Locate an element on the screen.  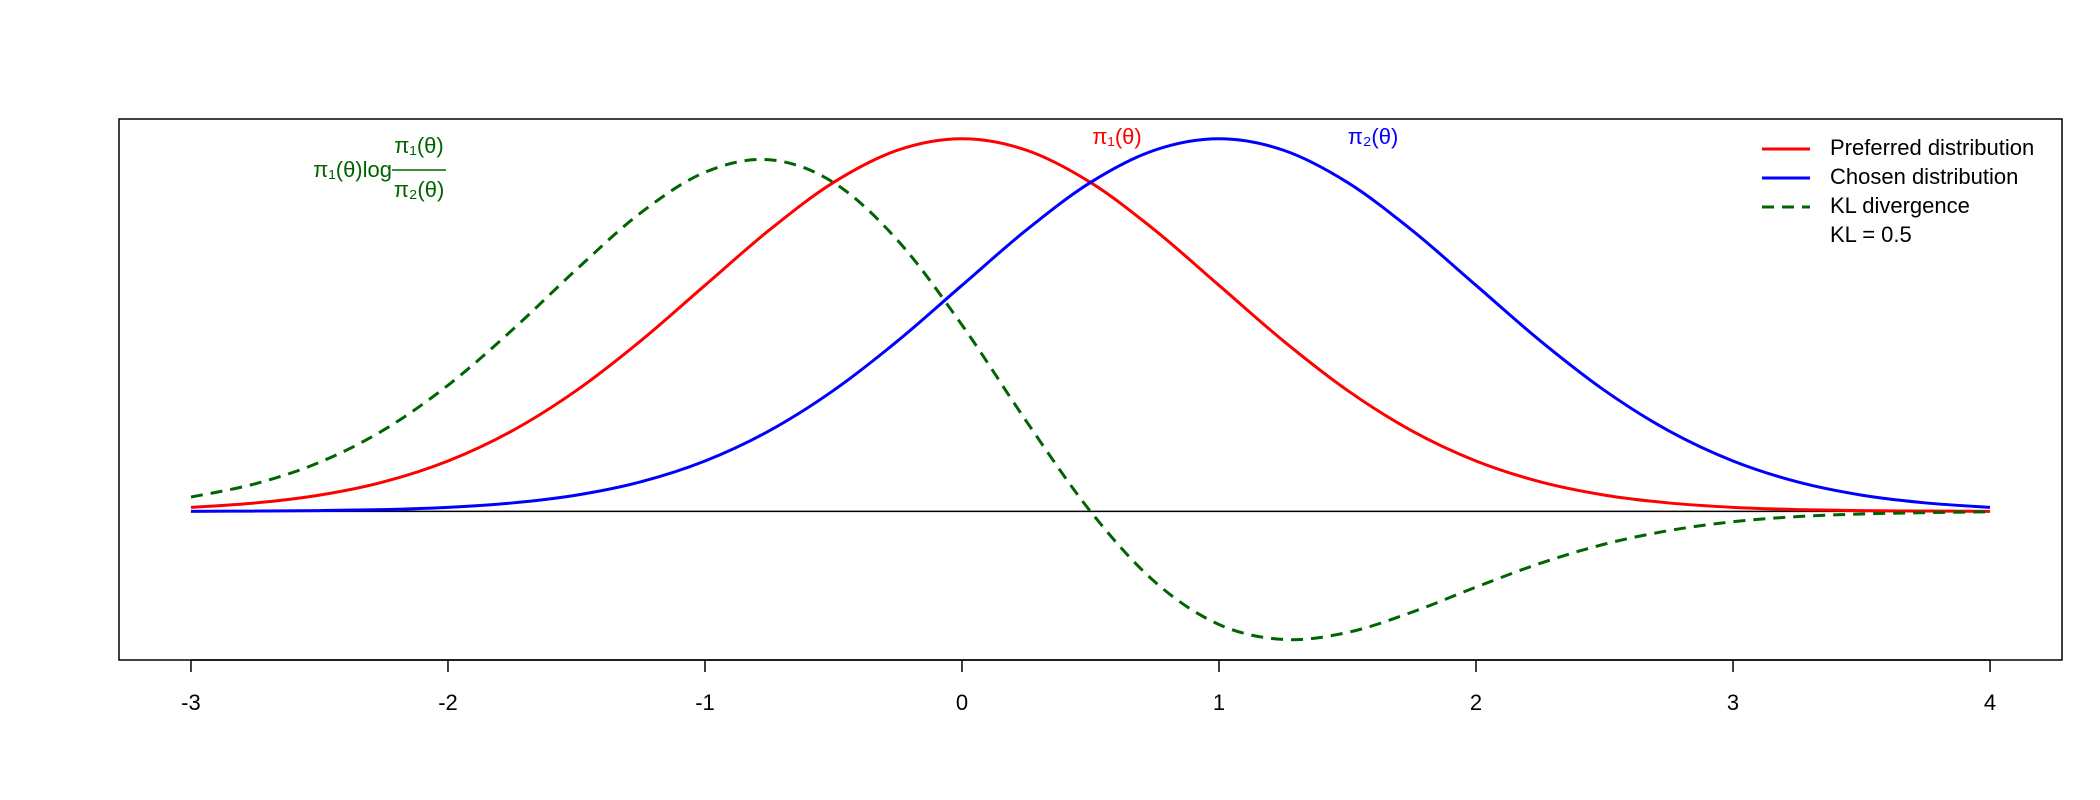
x-tick-label: -2 is located at coordinates (448, 702).